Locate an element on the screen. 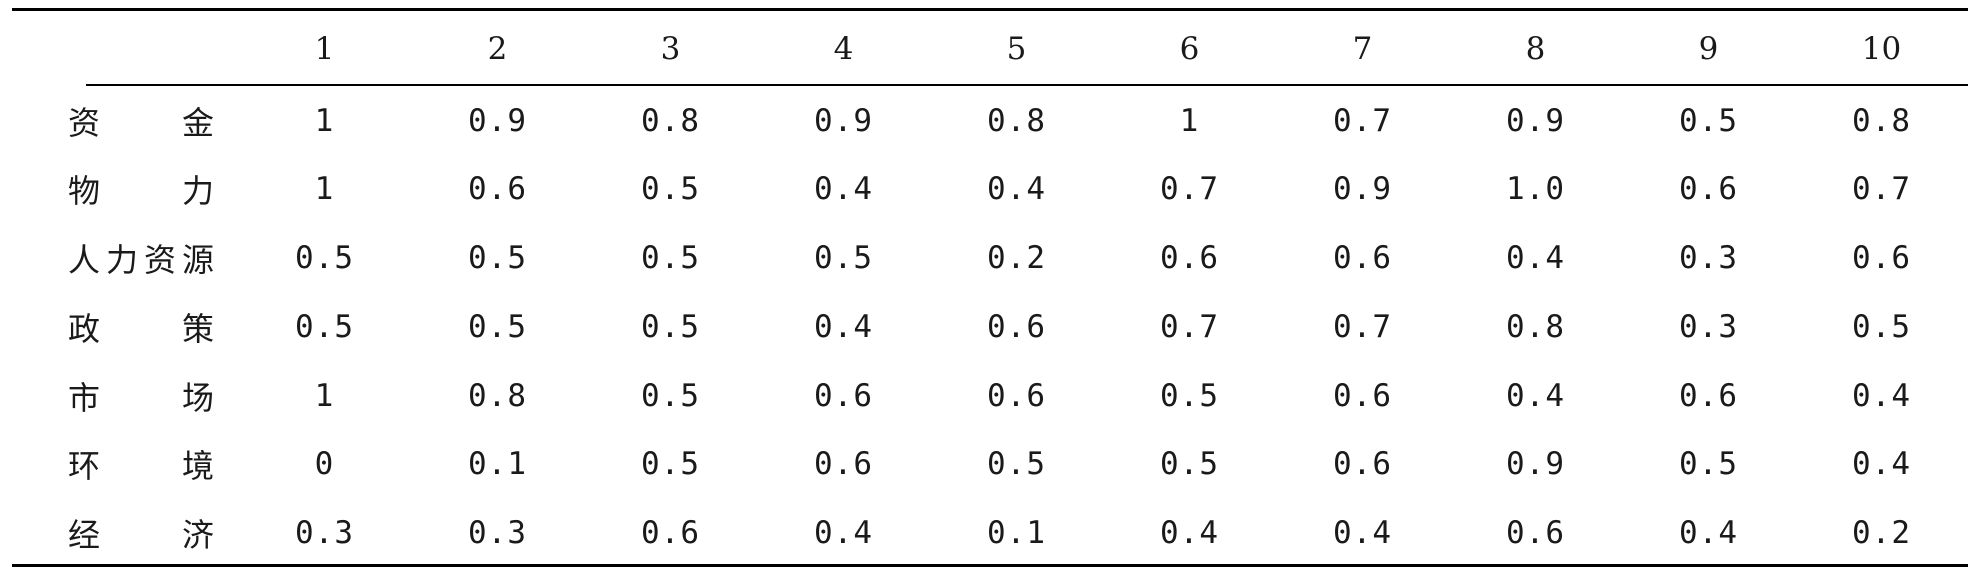  row-label-cell: 资 金 is located at coordinates (125, 120).